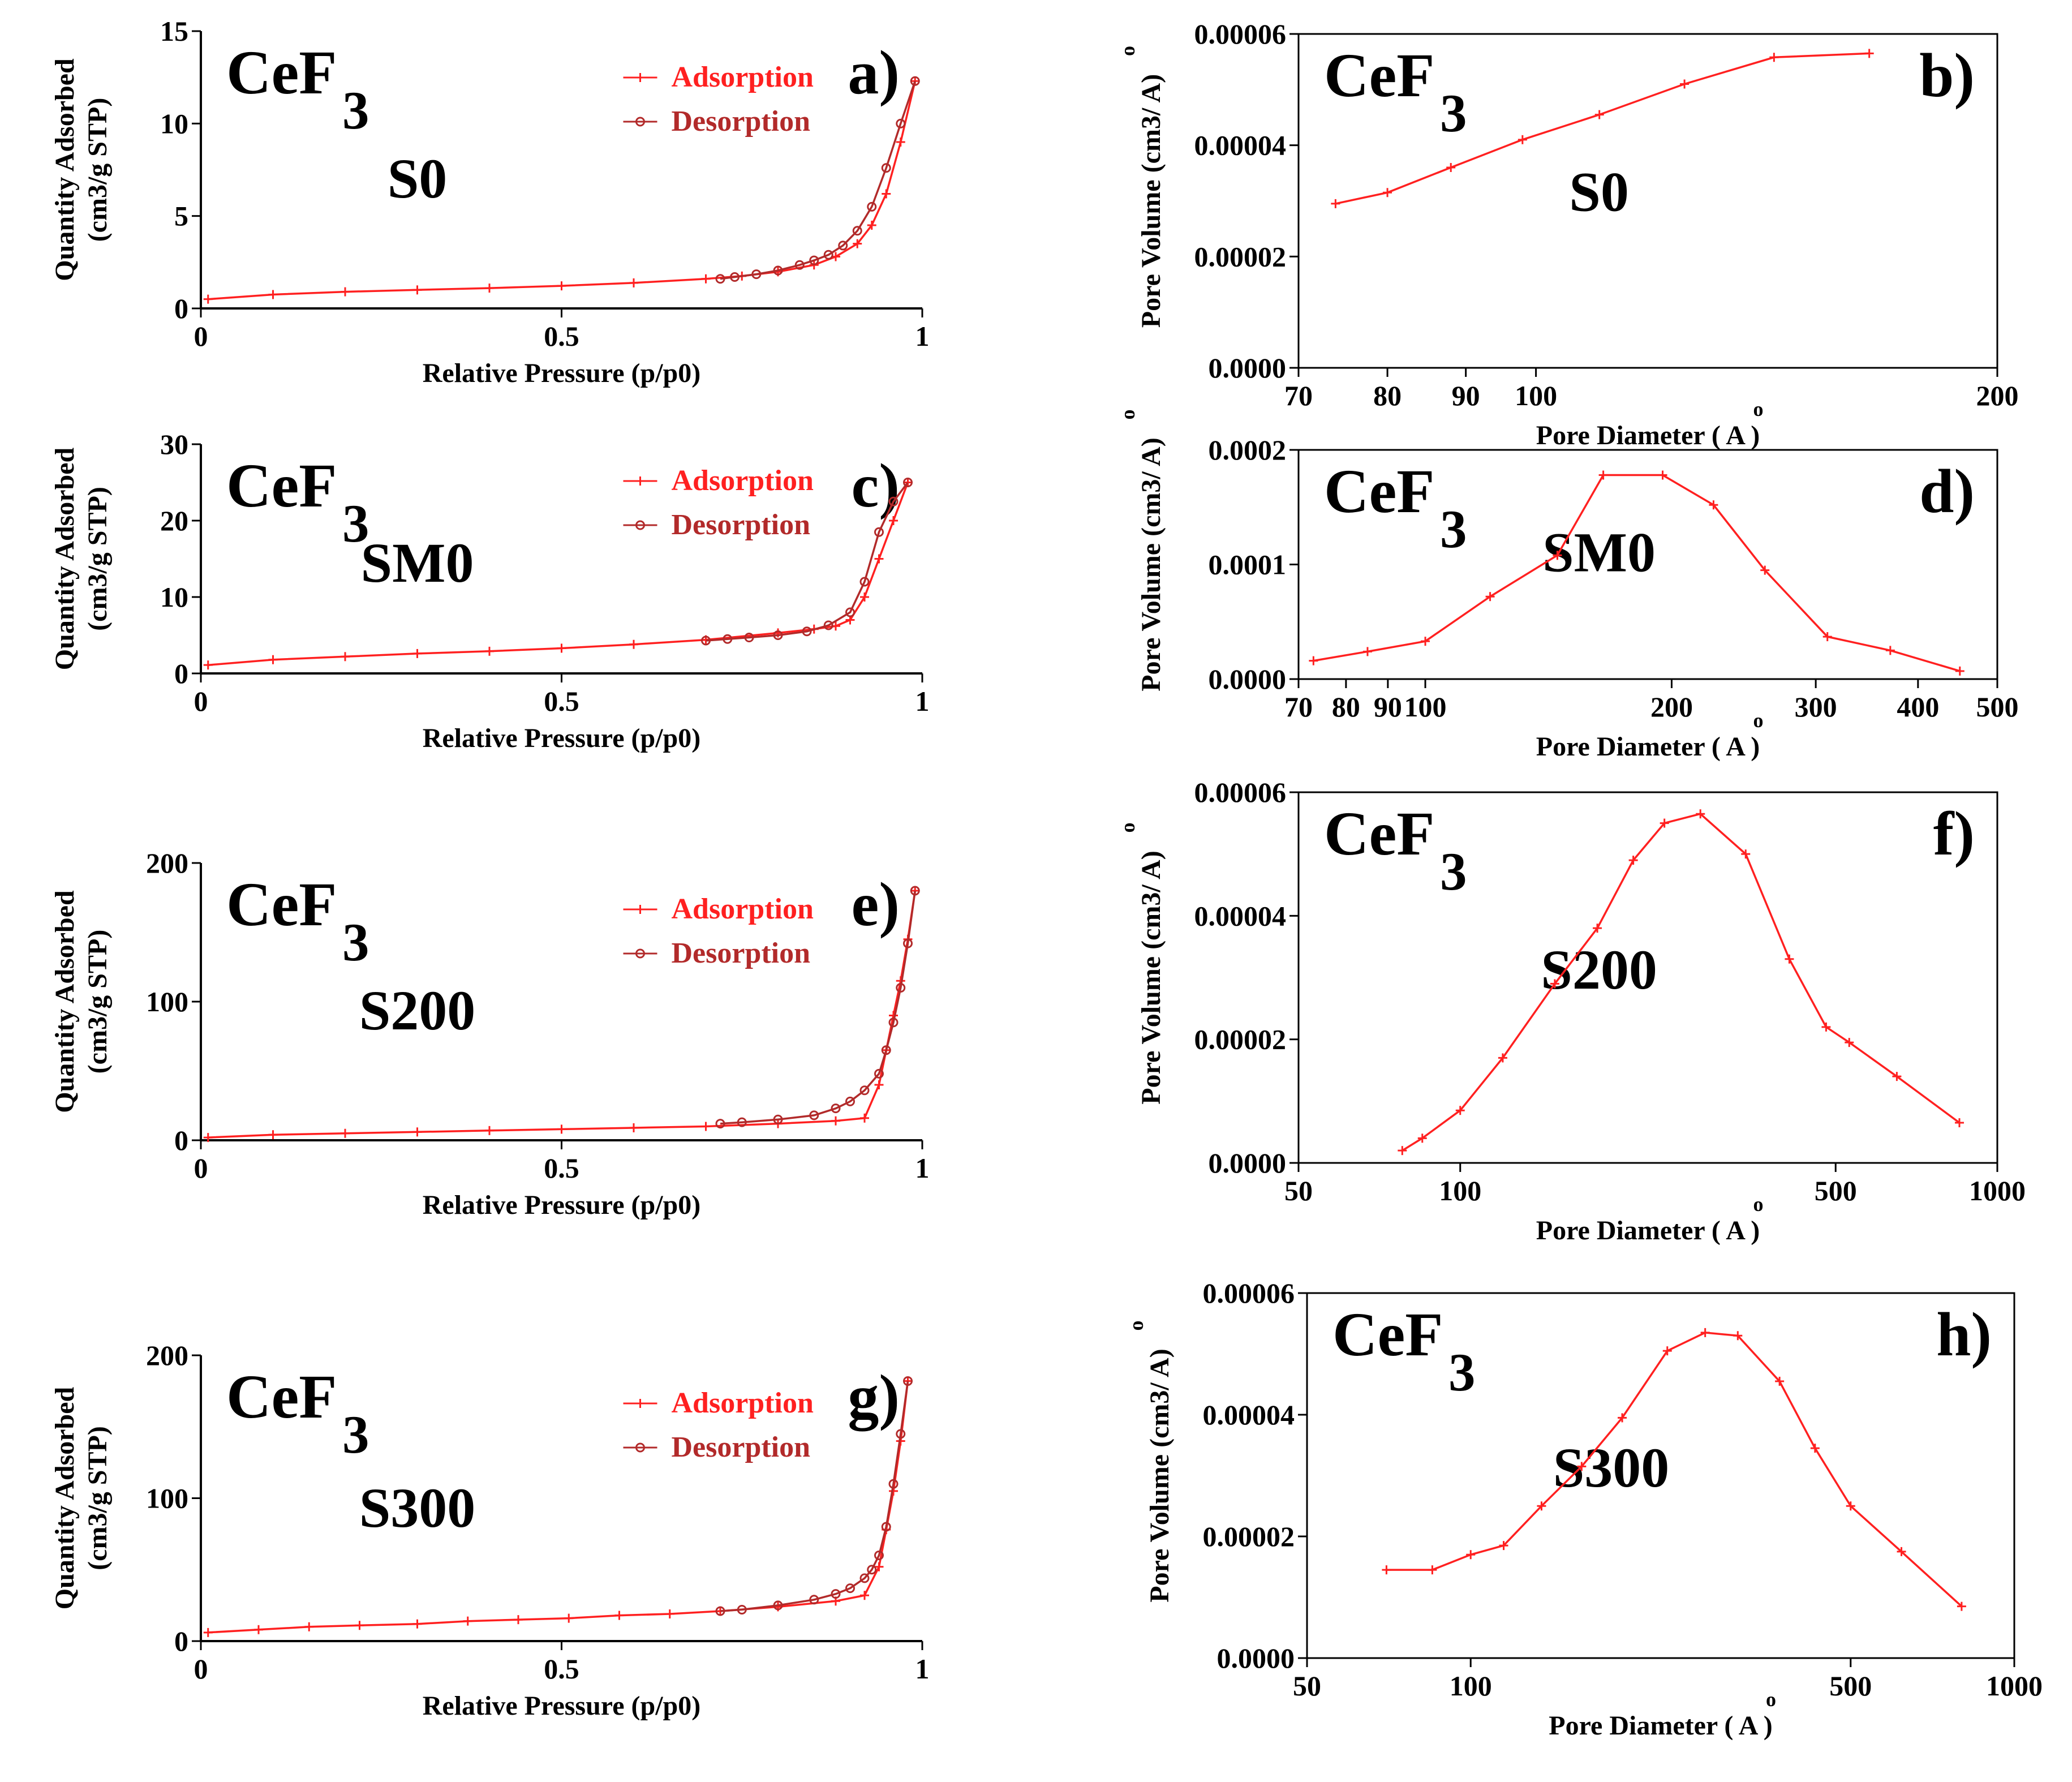 This screenshot has height=1782, width=2072. Describe the element at coordinates (1671, 707) in the screenshot. I see `x-tick-label: 200` at that location.